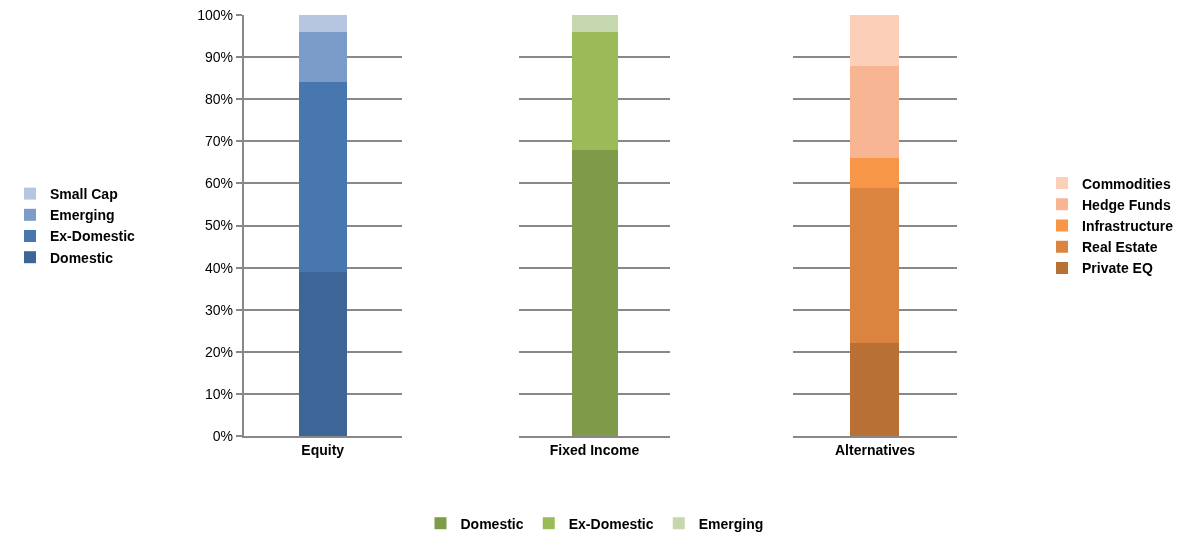 This screenshot has width=1184, height=544. Describe the element at coordinates (215, 14) in the screenshot. I see `y-tick-label: 100%` at that location.